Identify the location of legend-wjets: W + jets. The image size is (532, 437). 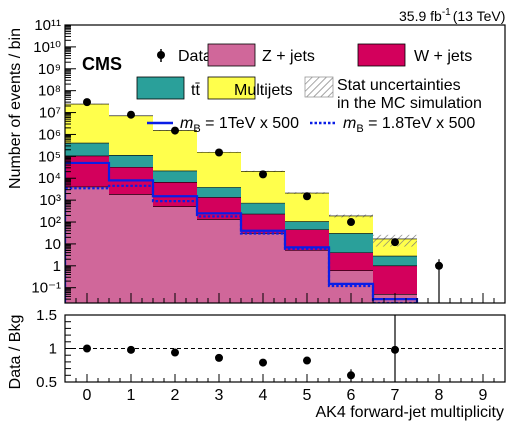
(414, 55).